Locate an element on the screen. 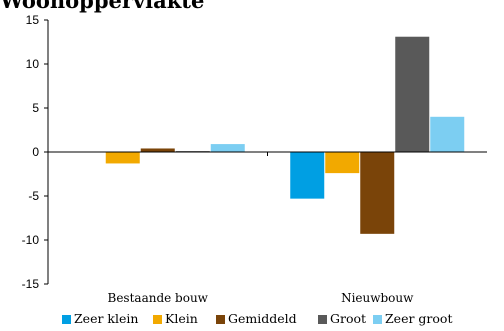  y-tick-label: 10 is located at coordinates (33, 64).